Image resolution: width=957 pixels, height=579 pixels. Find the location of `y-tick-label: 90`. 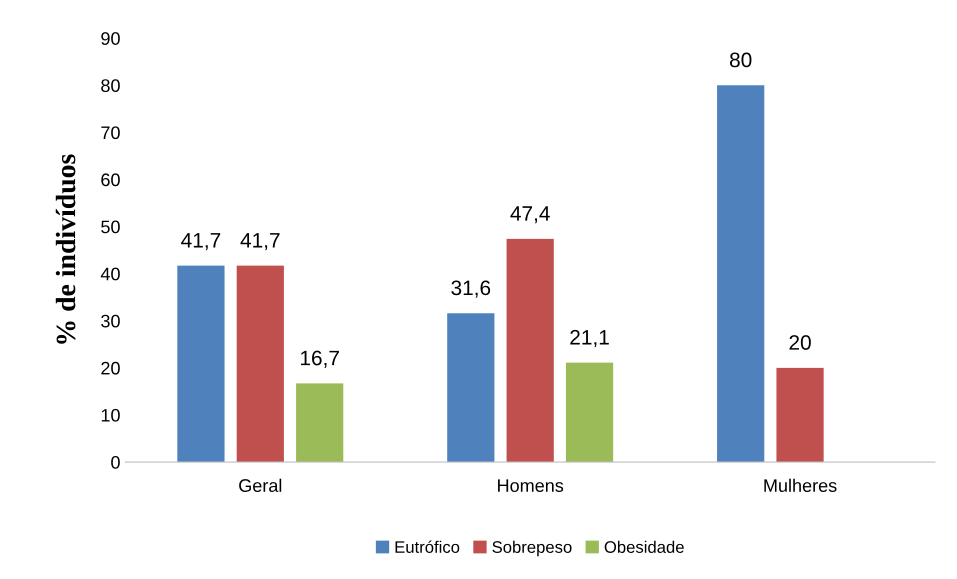

y-tick-label: 90 is located at coordinates (110, 38).